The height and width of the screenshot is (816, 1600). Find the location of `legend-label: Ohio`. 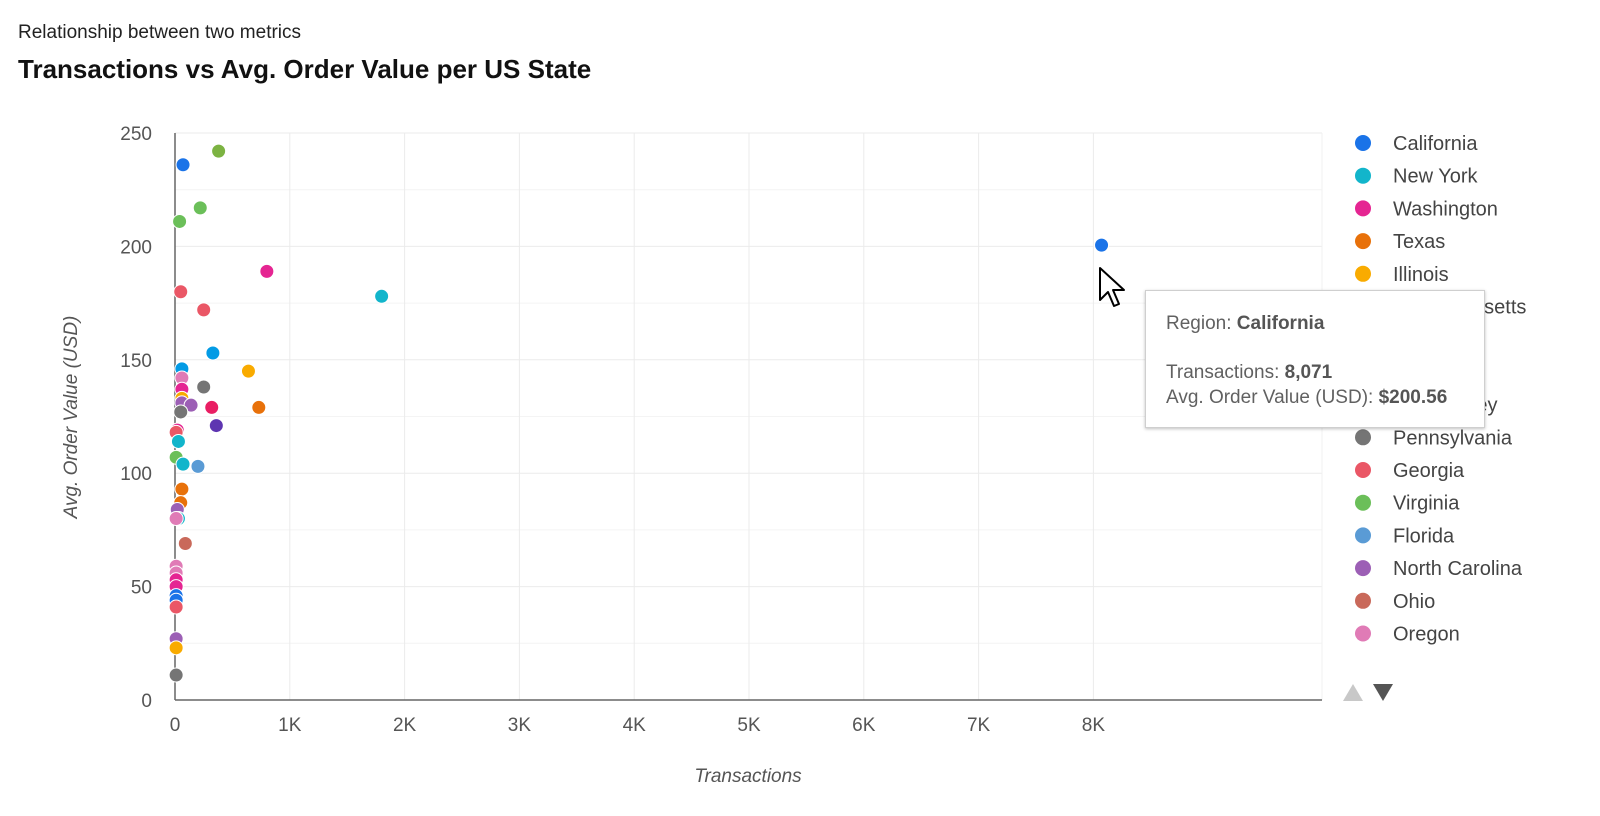

legend-label: Ohio is located at coordinates (1414, 602).